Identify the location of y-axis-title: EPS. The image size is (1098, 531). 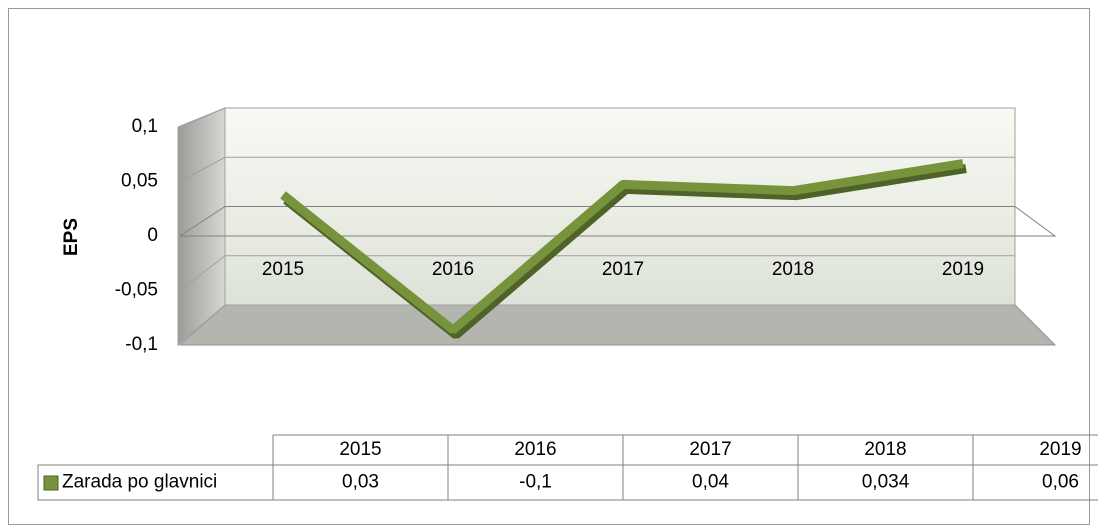
(71, 237).